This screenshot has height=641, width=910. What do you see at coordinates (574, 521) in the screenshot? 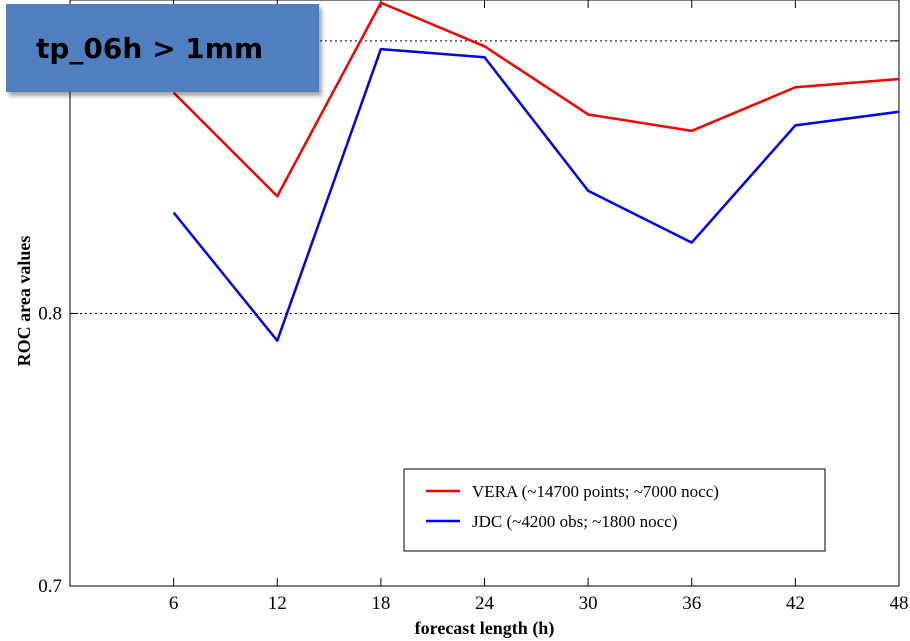
I see `legend-label-2: JDC (~4200 obs; ~1800 nocc)` at bounding box center [574, 521].